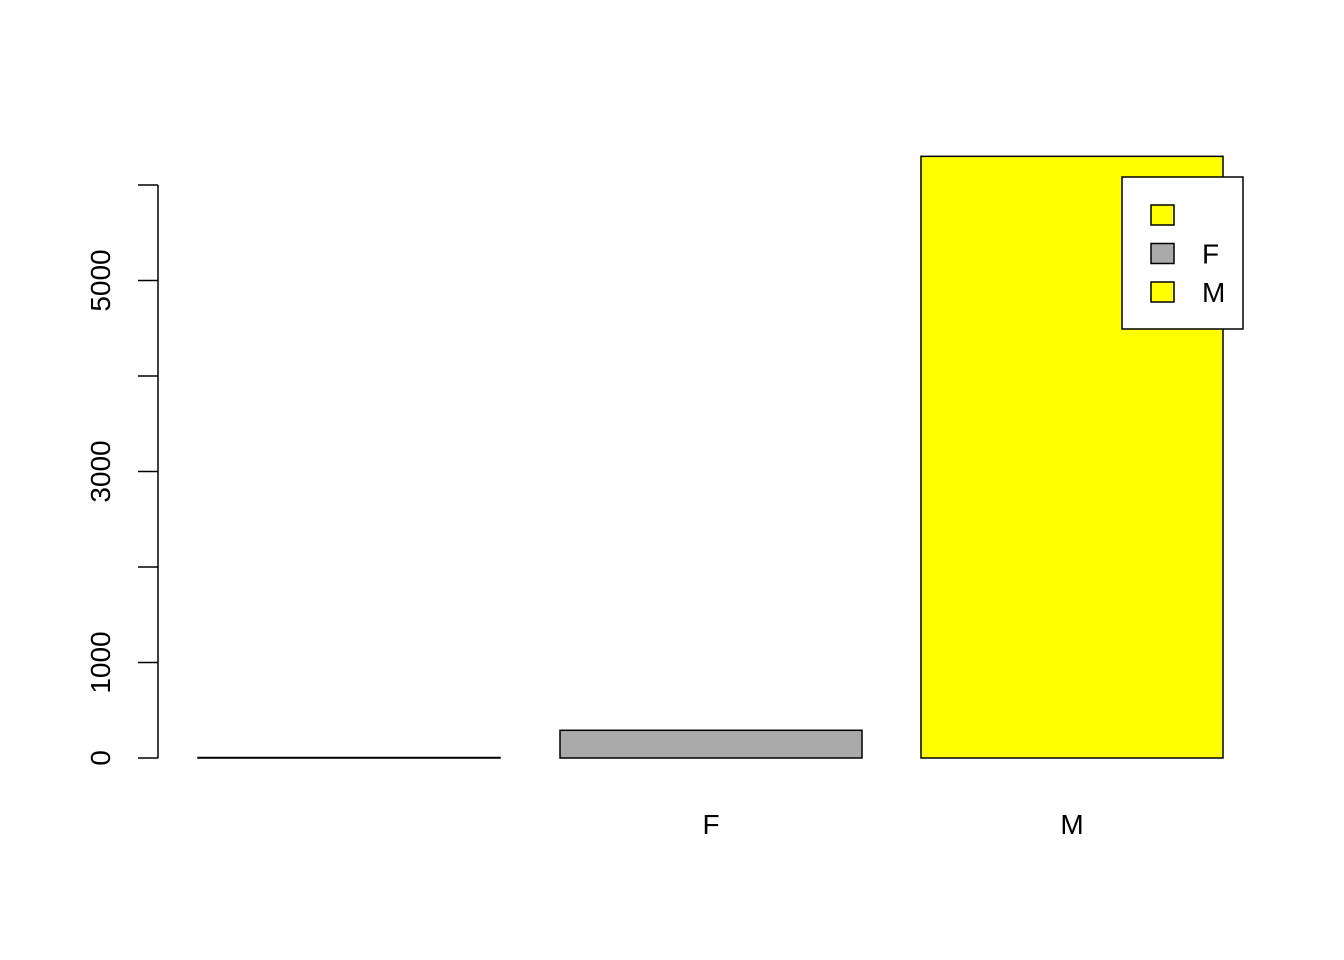  I want to click on y-axis: 0 1000 3000 5000, so click(122, 475).